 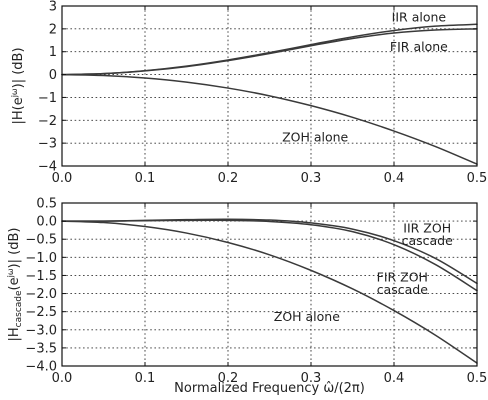 I want to click on y-tick-label: −1, so click(x=47, y=98).